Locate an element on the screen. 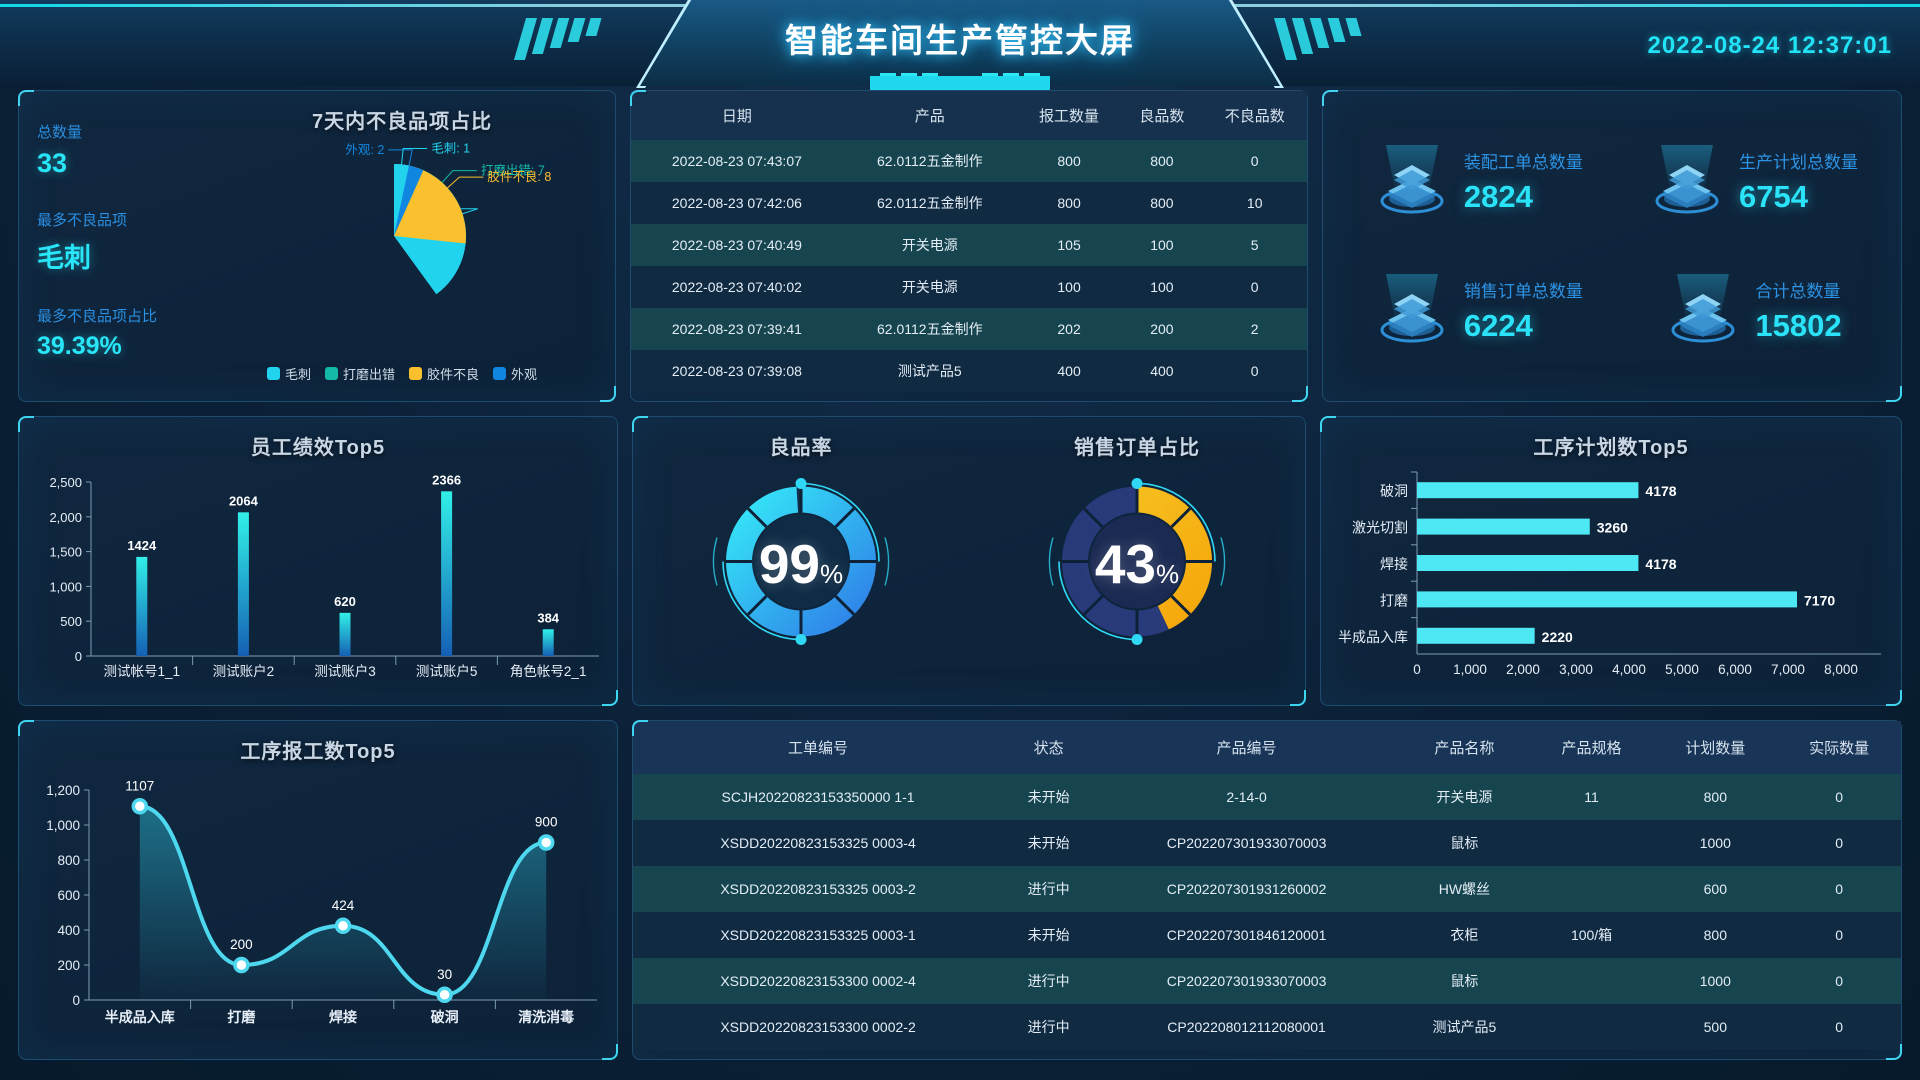 The width and height of the screenshot is (1920, 1080). header-center-tab is located at coordinates (960, 85).